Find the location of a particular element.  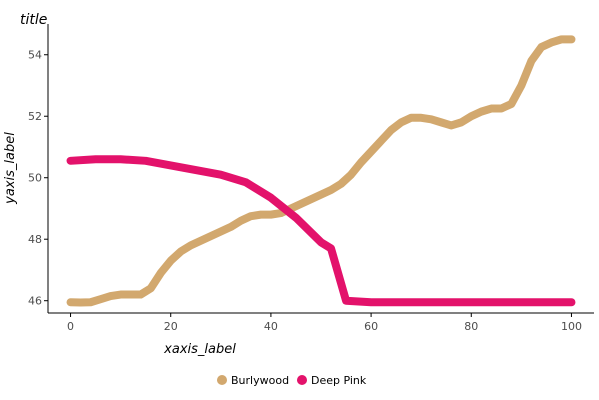

x-tick-label: 20 is located at coordinates (171, 326).